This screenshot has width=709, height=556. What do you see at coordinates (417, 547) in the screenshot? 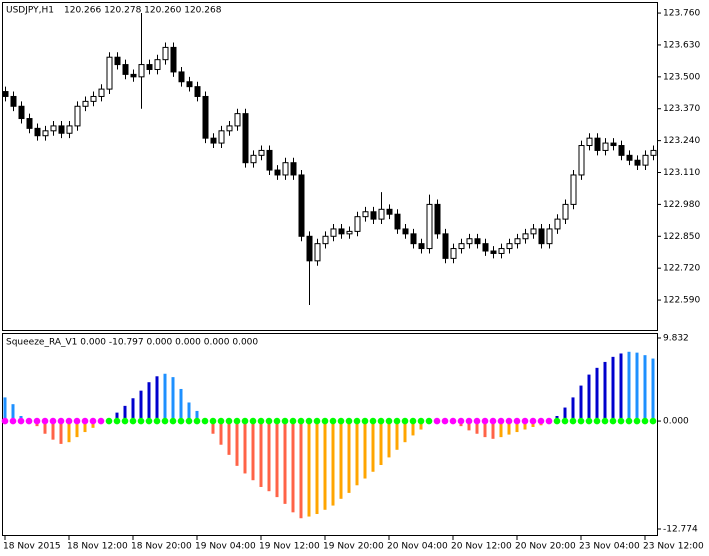
I see `x-tick-label: 20 Nov 04:00` at bounding box center [417, 547].